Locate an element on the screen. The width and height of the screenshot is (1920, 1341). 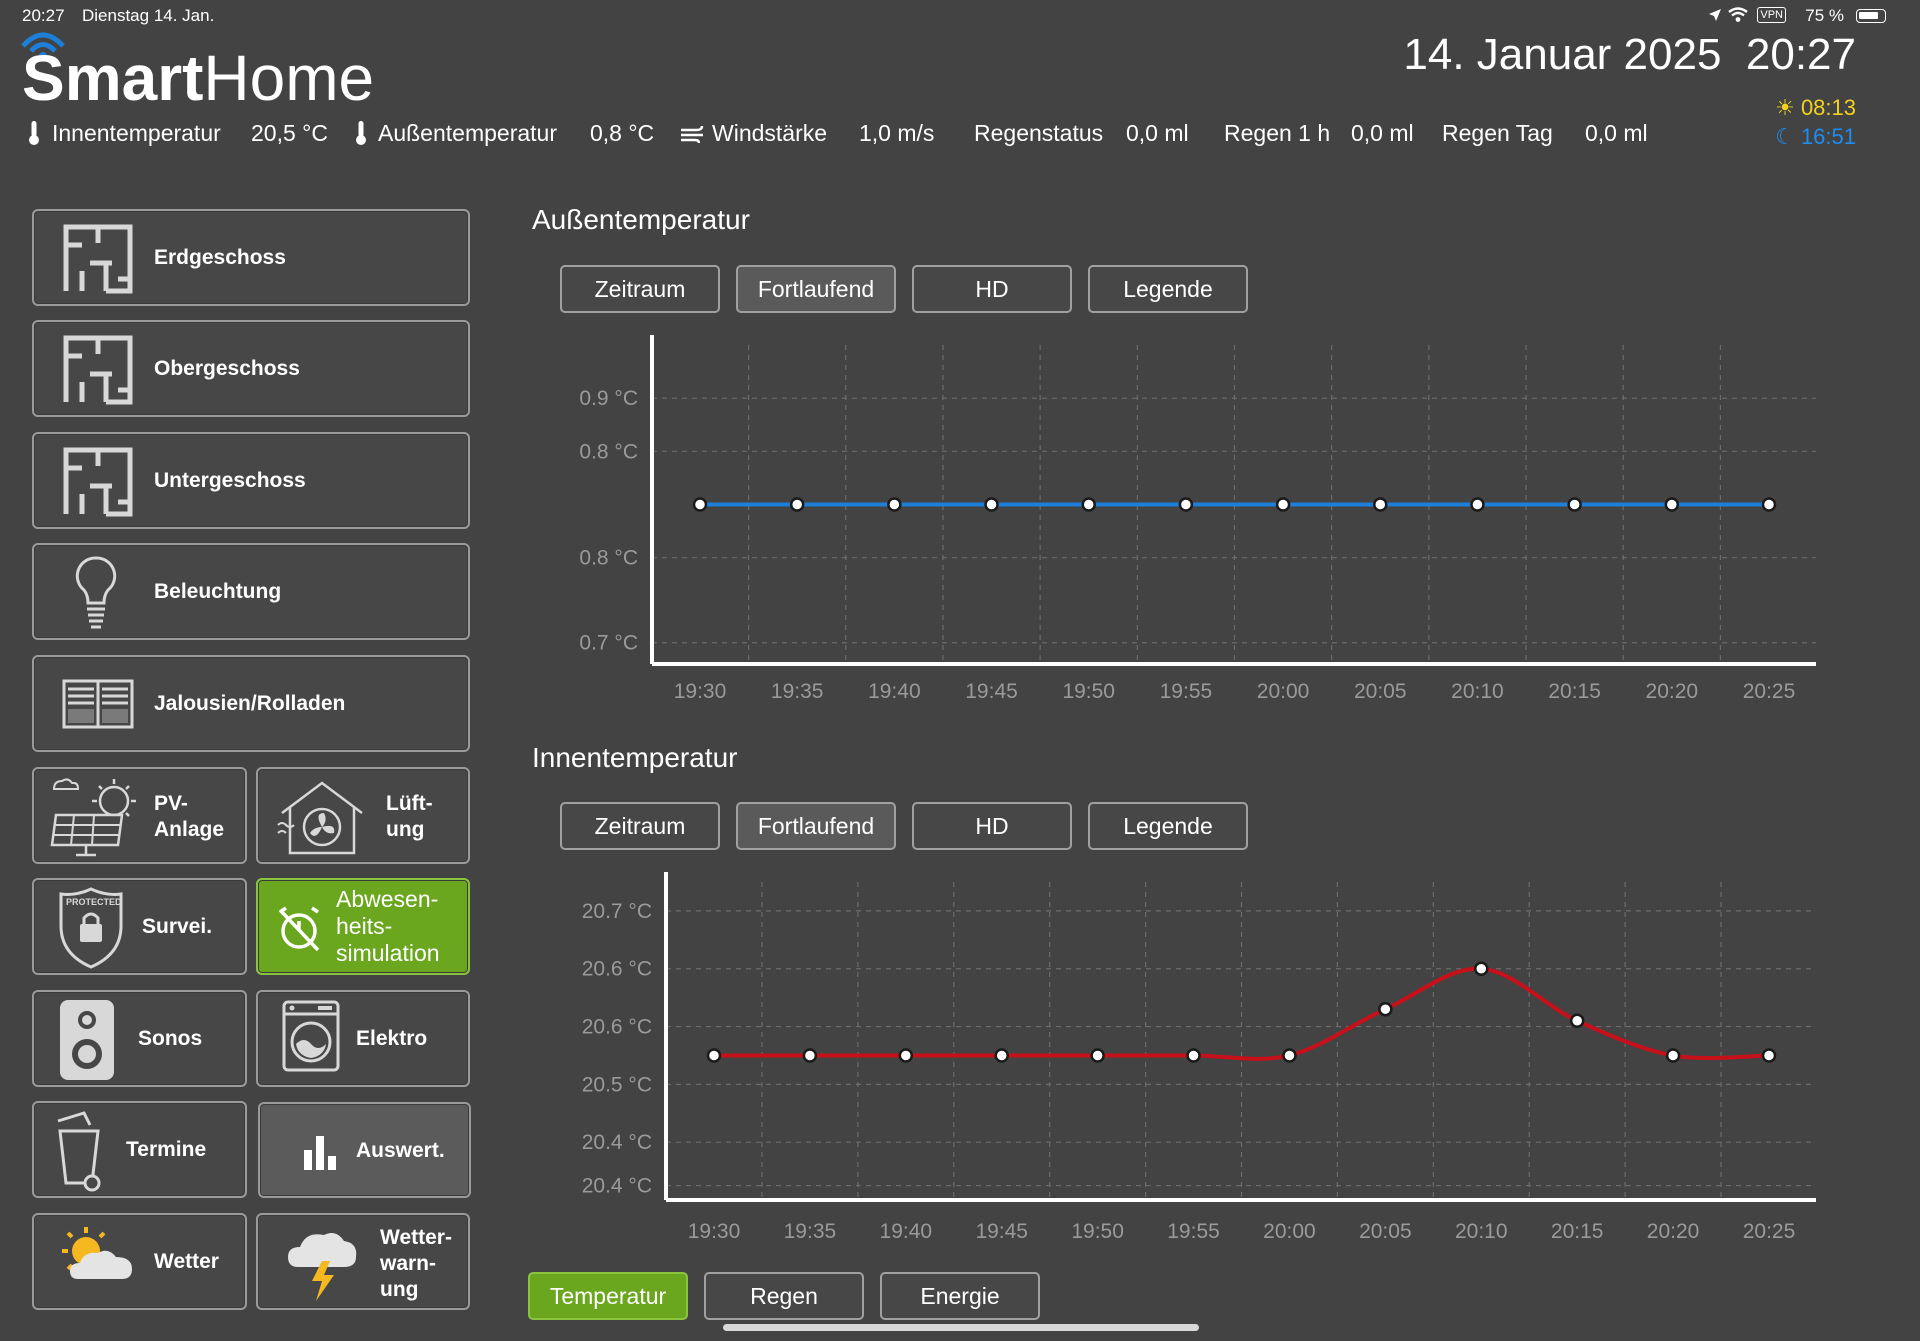
indoor-xtick-label: 19:40 is located at coordinates (906, 1231).